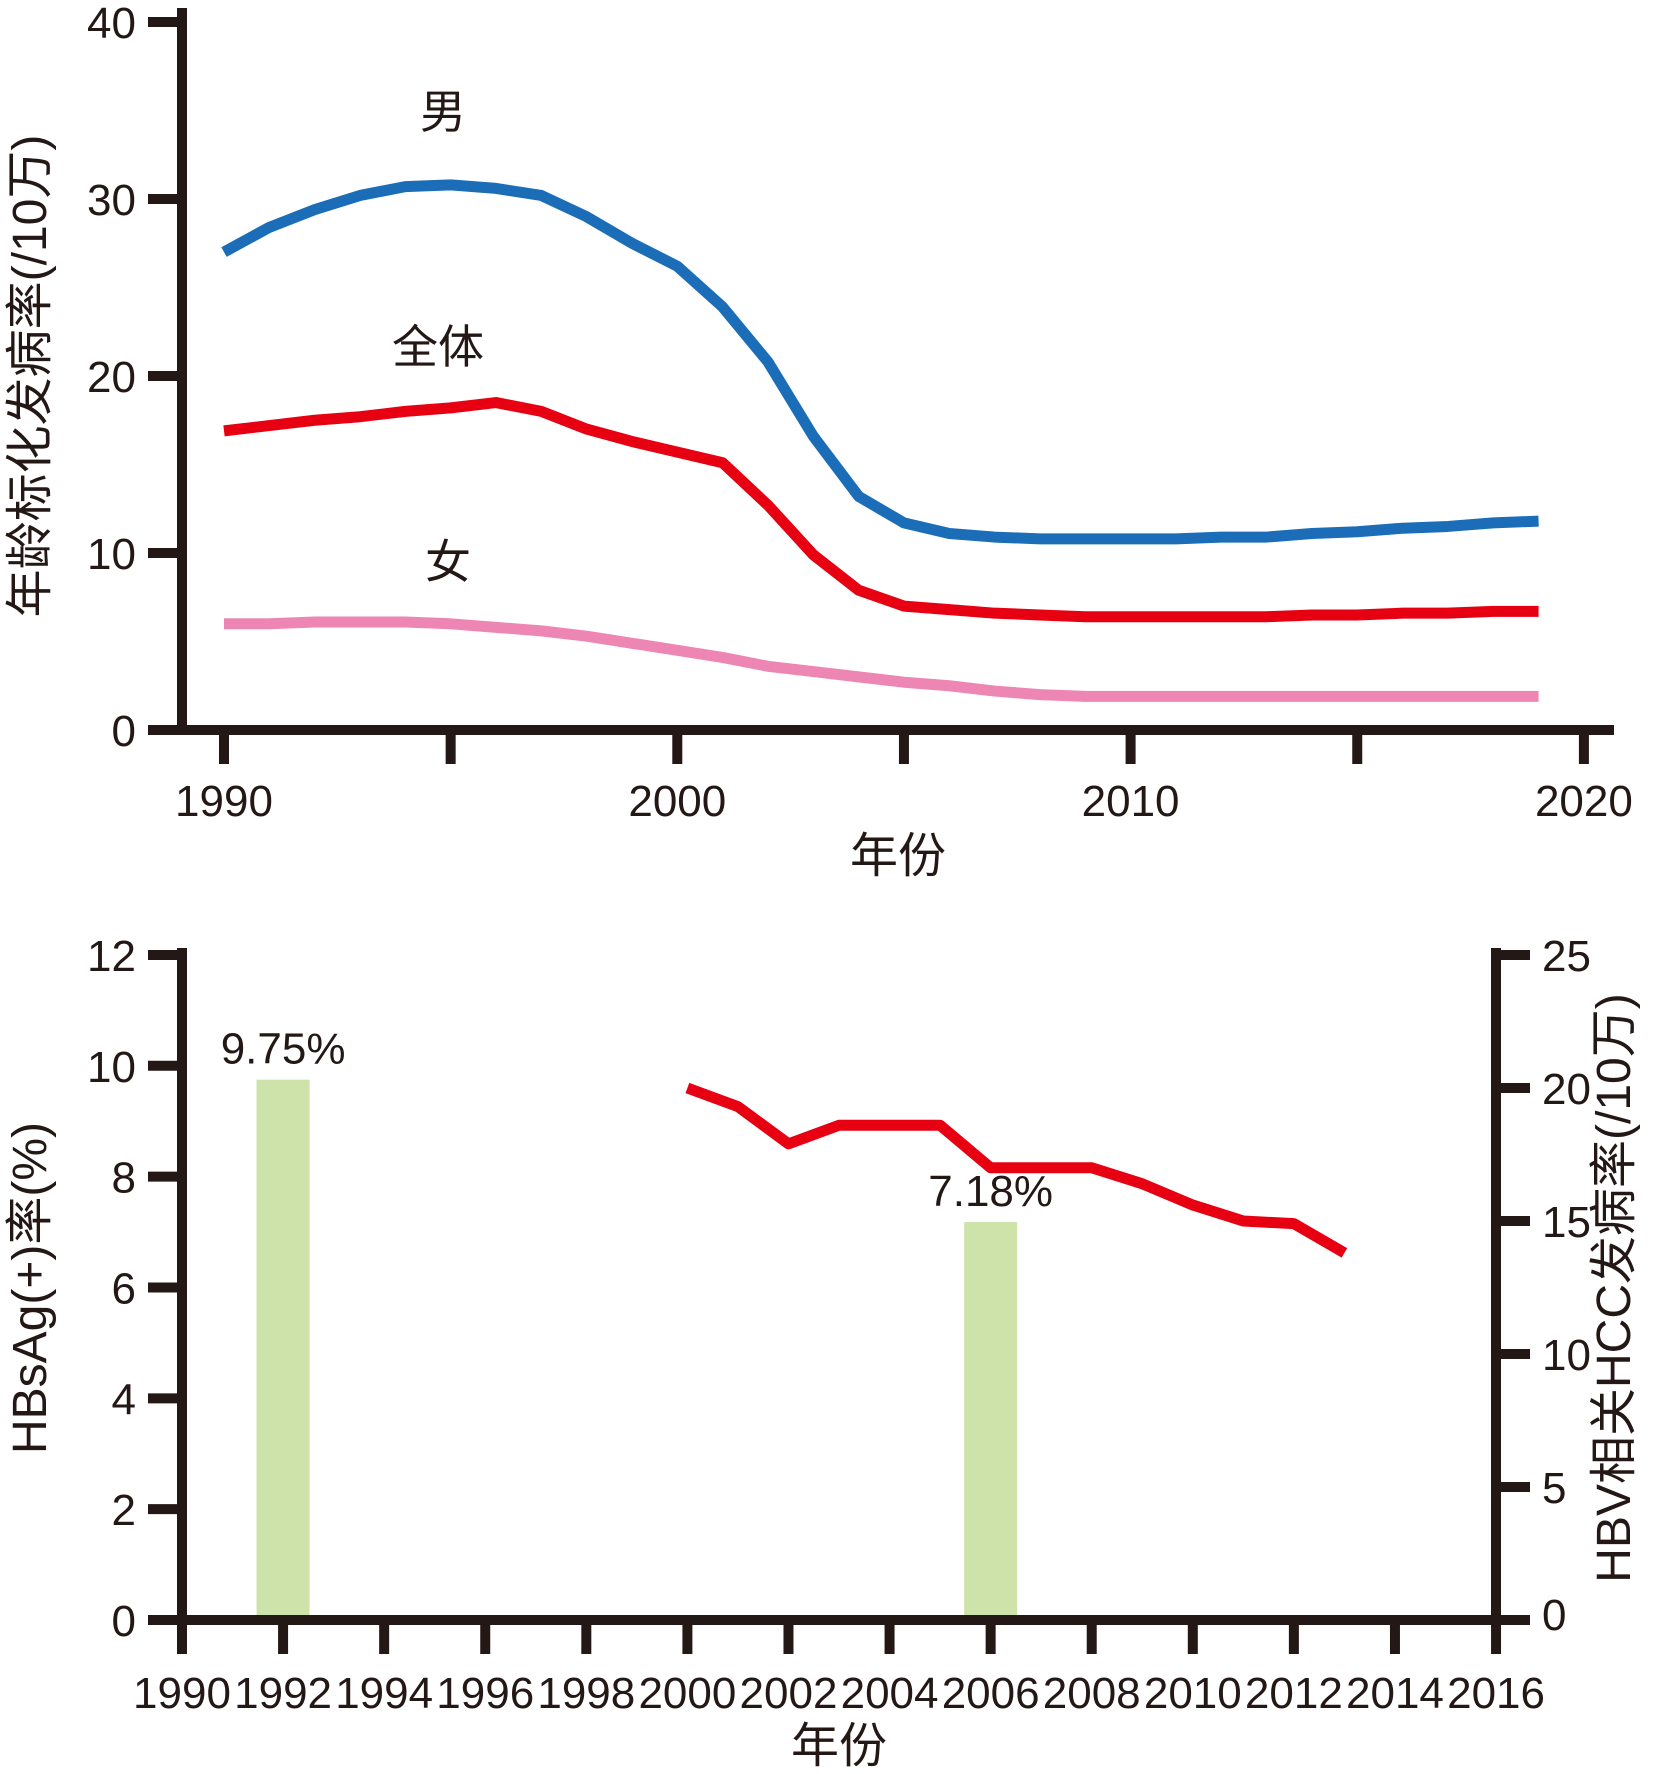 Image resolution: width=1654 pixels, height=1774 pixels. Describe the element at coordinates (30, 376) in the screenshot. I see `top-y-axis-title: 年龄标化发病率(/10万)` at that location.